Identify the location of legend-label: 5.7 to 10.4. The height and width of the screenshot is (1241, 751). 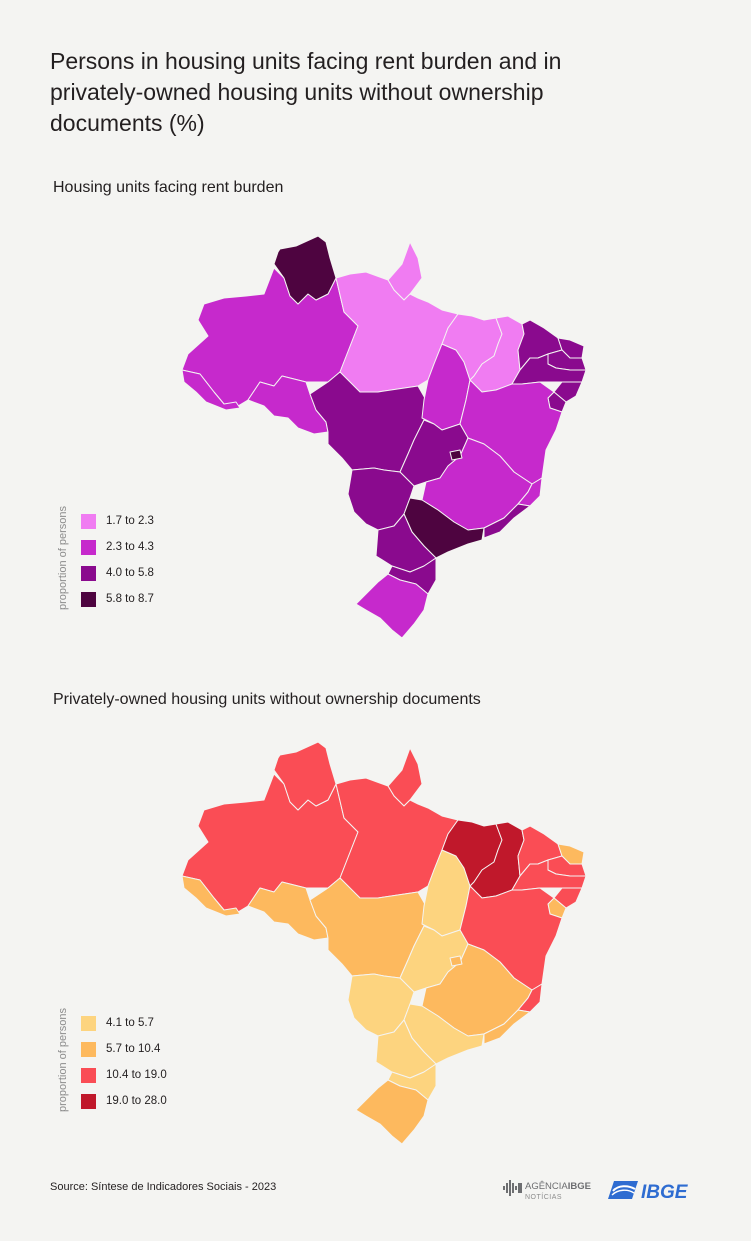
(133, 1049).